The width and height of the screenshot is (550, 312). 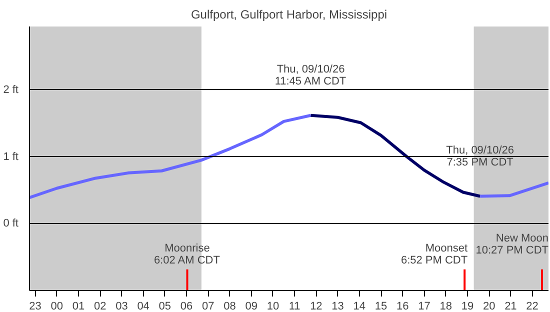 What do you see at coordinates (434, 254) in the screenshot?
I see `ref-line-label: Moonset 6:52 PM CDT` at bounding box center [434, 254].